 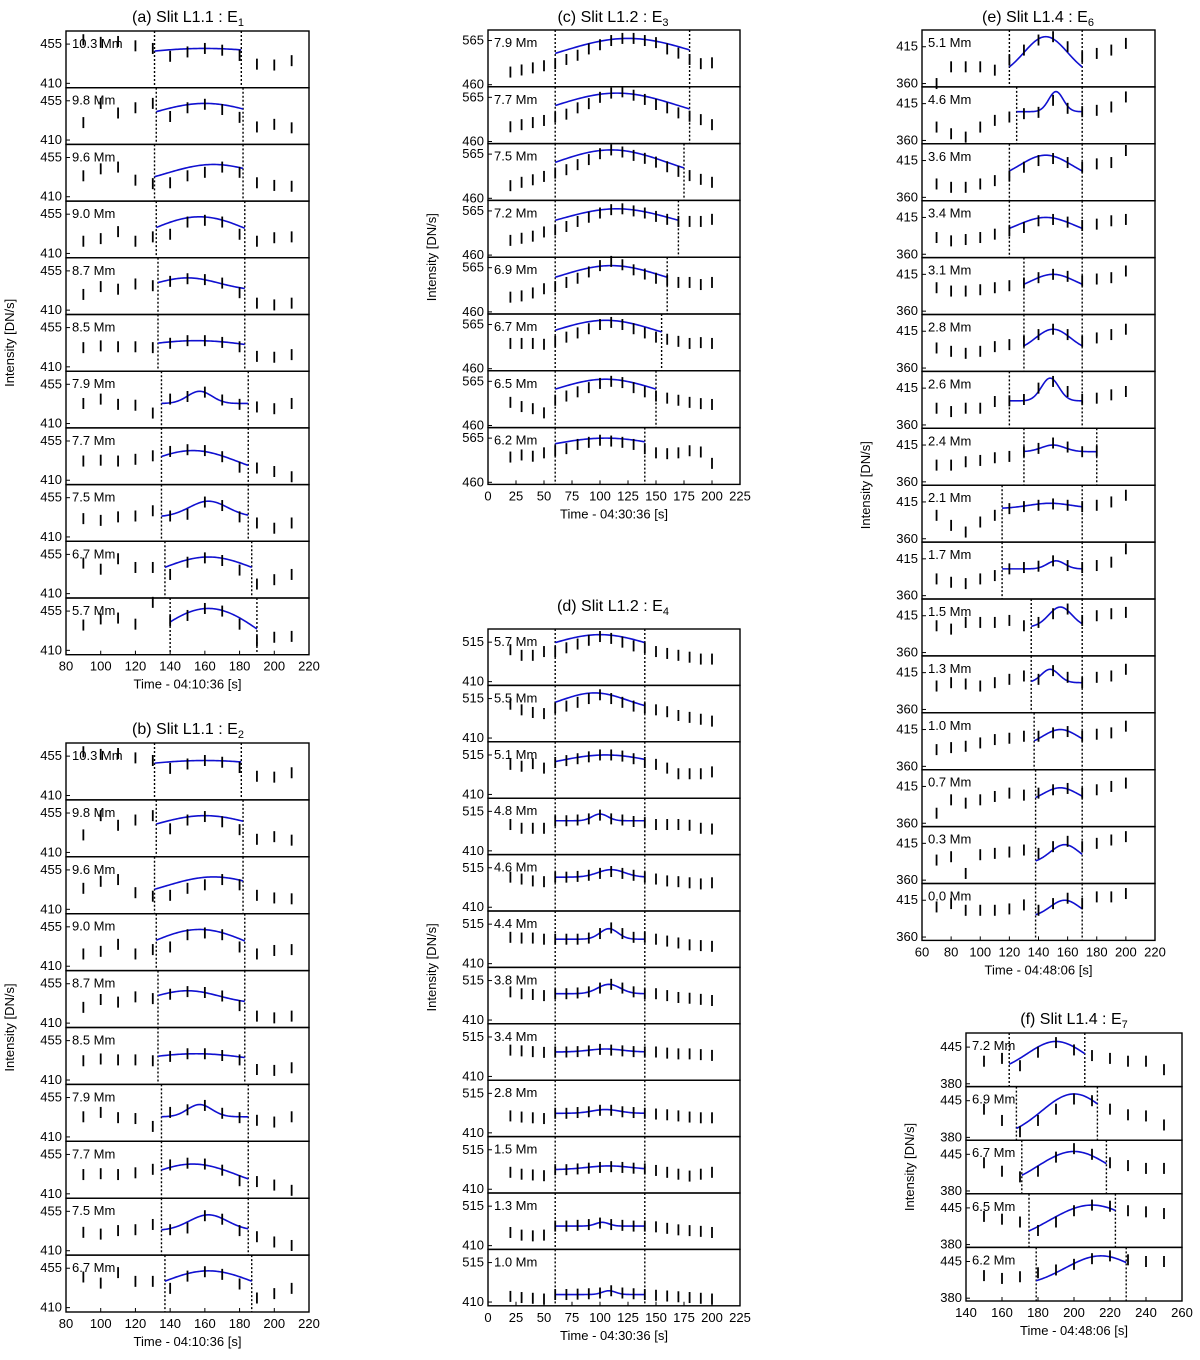 I want to click on x-tick-label: 260, so click(x=1182, y=1312).